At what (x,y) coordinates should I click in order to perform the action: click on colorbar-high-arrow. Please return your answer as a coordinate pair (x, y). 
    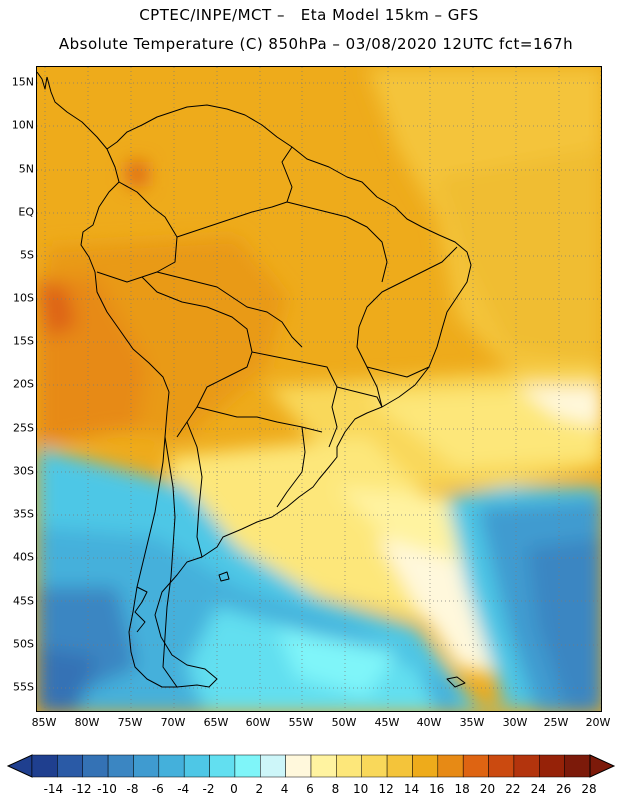
    Looking at the image, I should click on (602, 766).